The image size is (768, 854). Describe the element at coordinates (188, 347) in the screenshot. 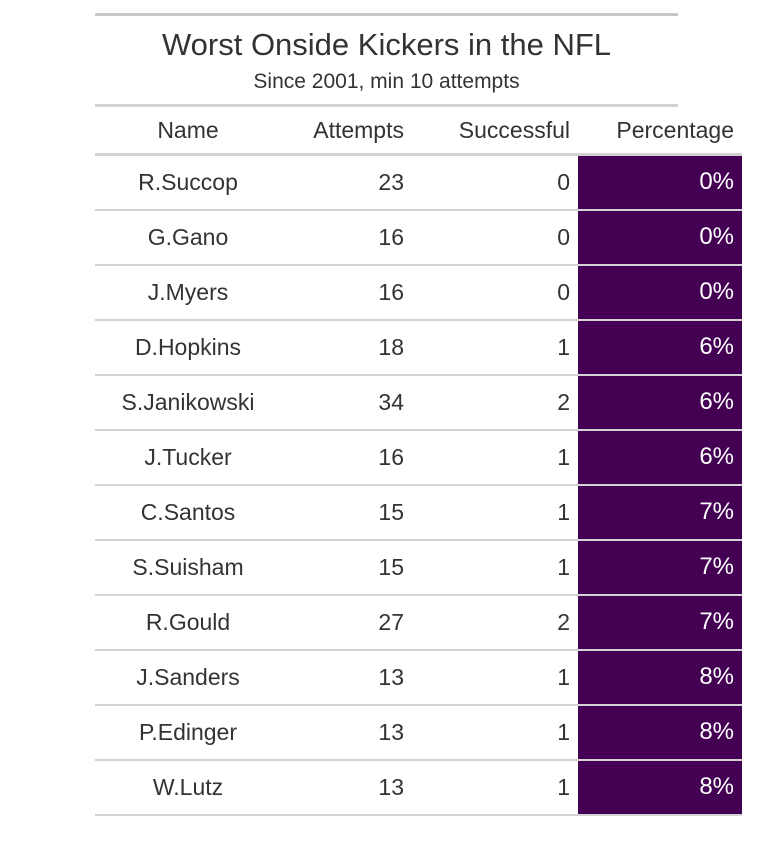

I see `cell-name: D.Hopkins` at that location.